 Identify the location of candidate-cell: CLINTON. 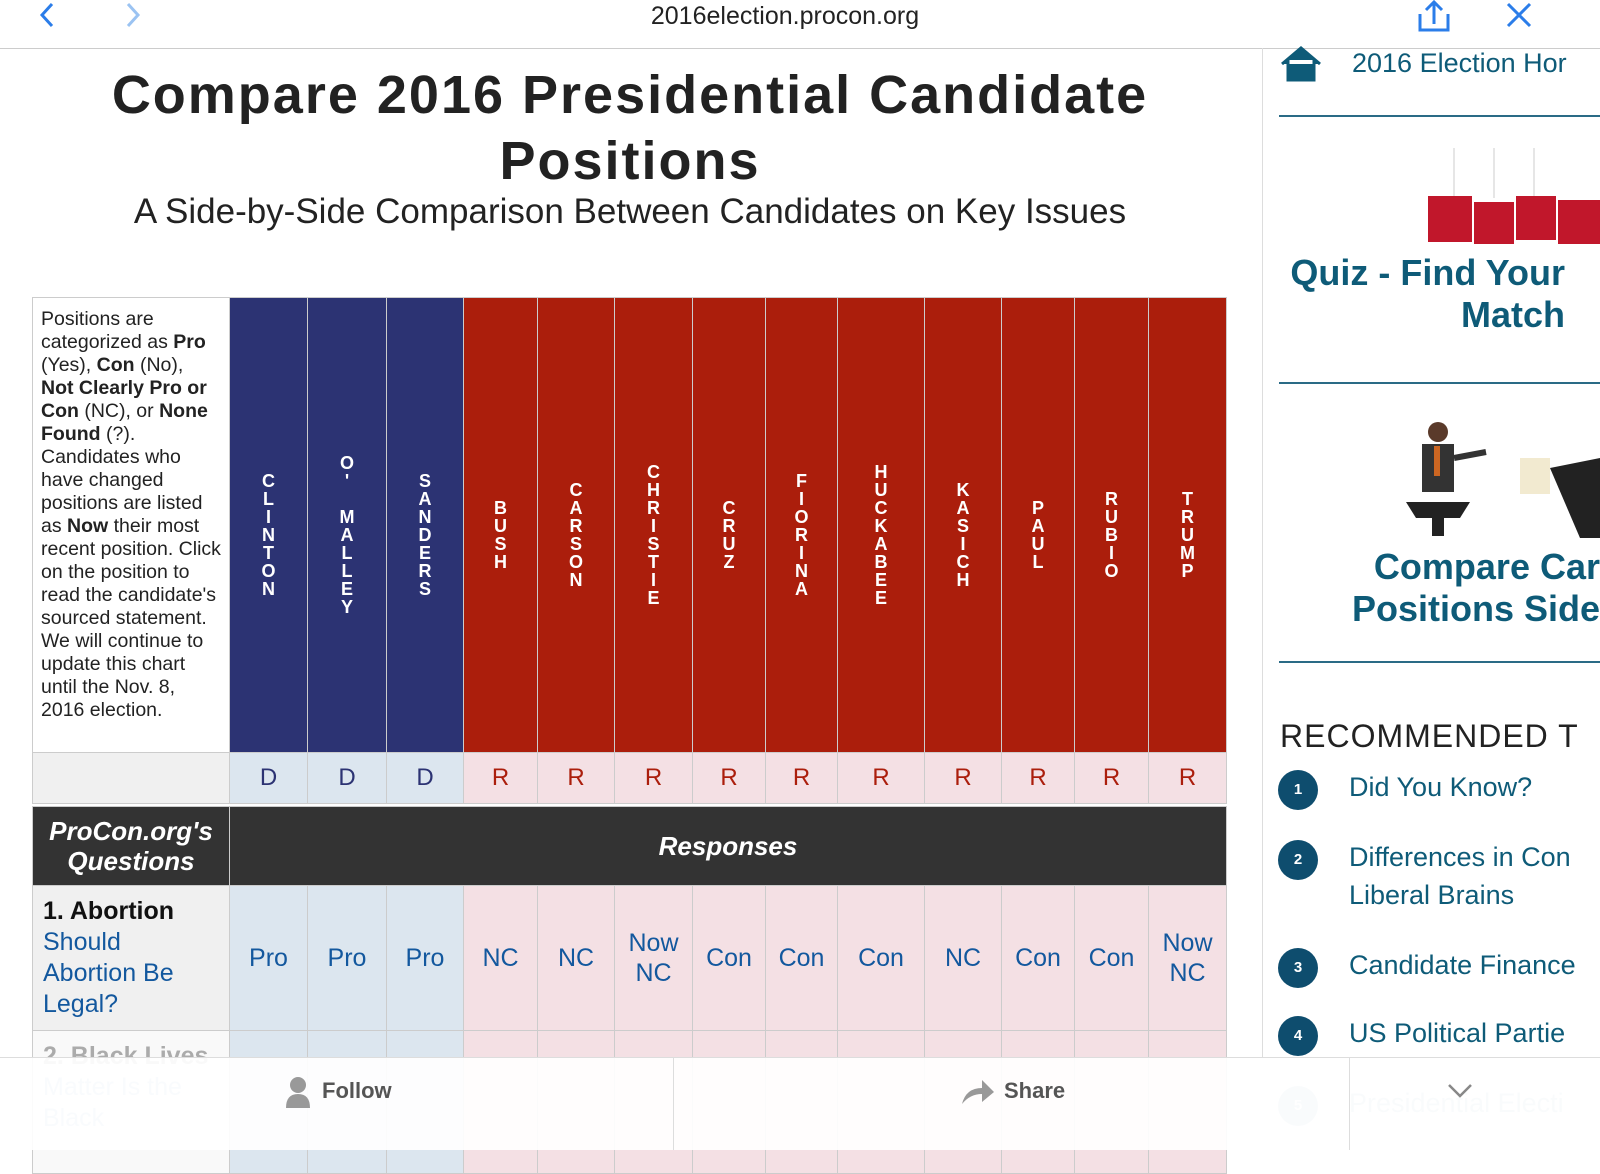
(268, 525).